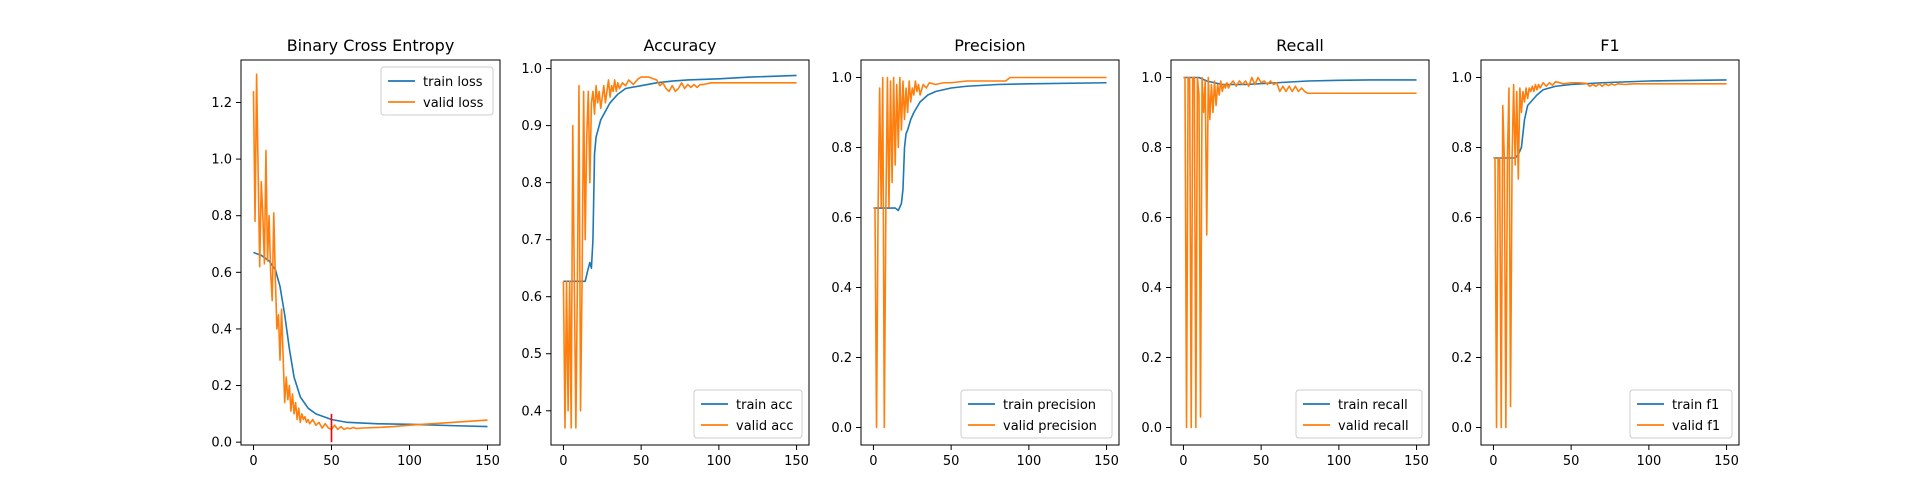 This screenshot has height=500, width=1920. I want to click on series-line-train-precision, so click(990, 146).